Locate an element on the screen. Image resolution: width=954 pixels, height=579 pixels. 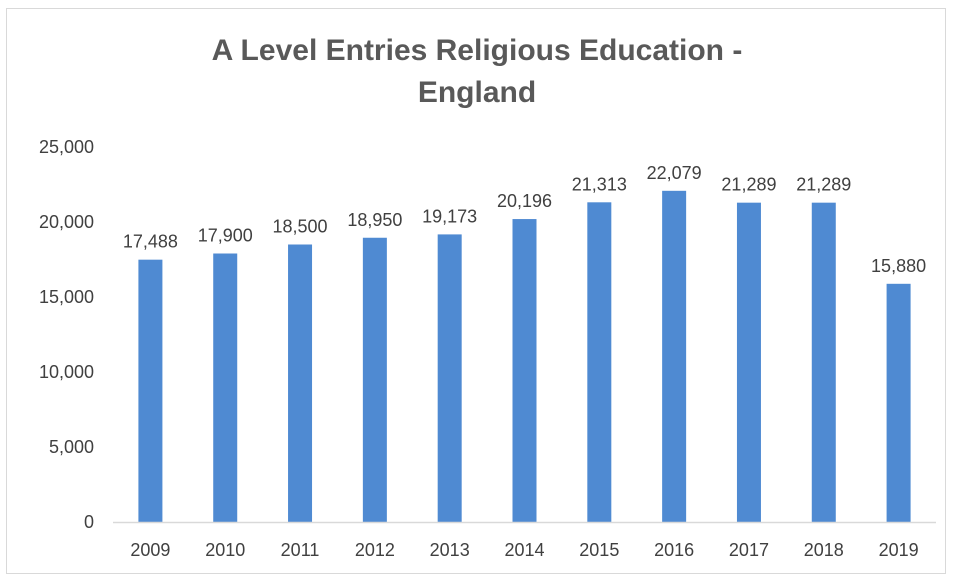
x-tick-label-2009: 2009 is located at coordinates (150, 550).